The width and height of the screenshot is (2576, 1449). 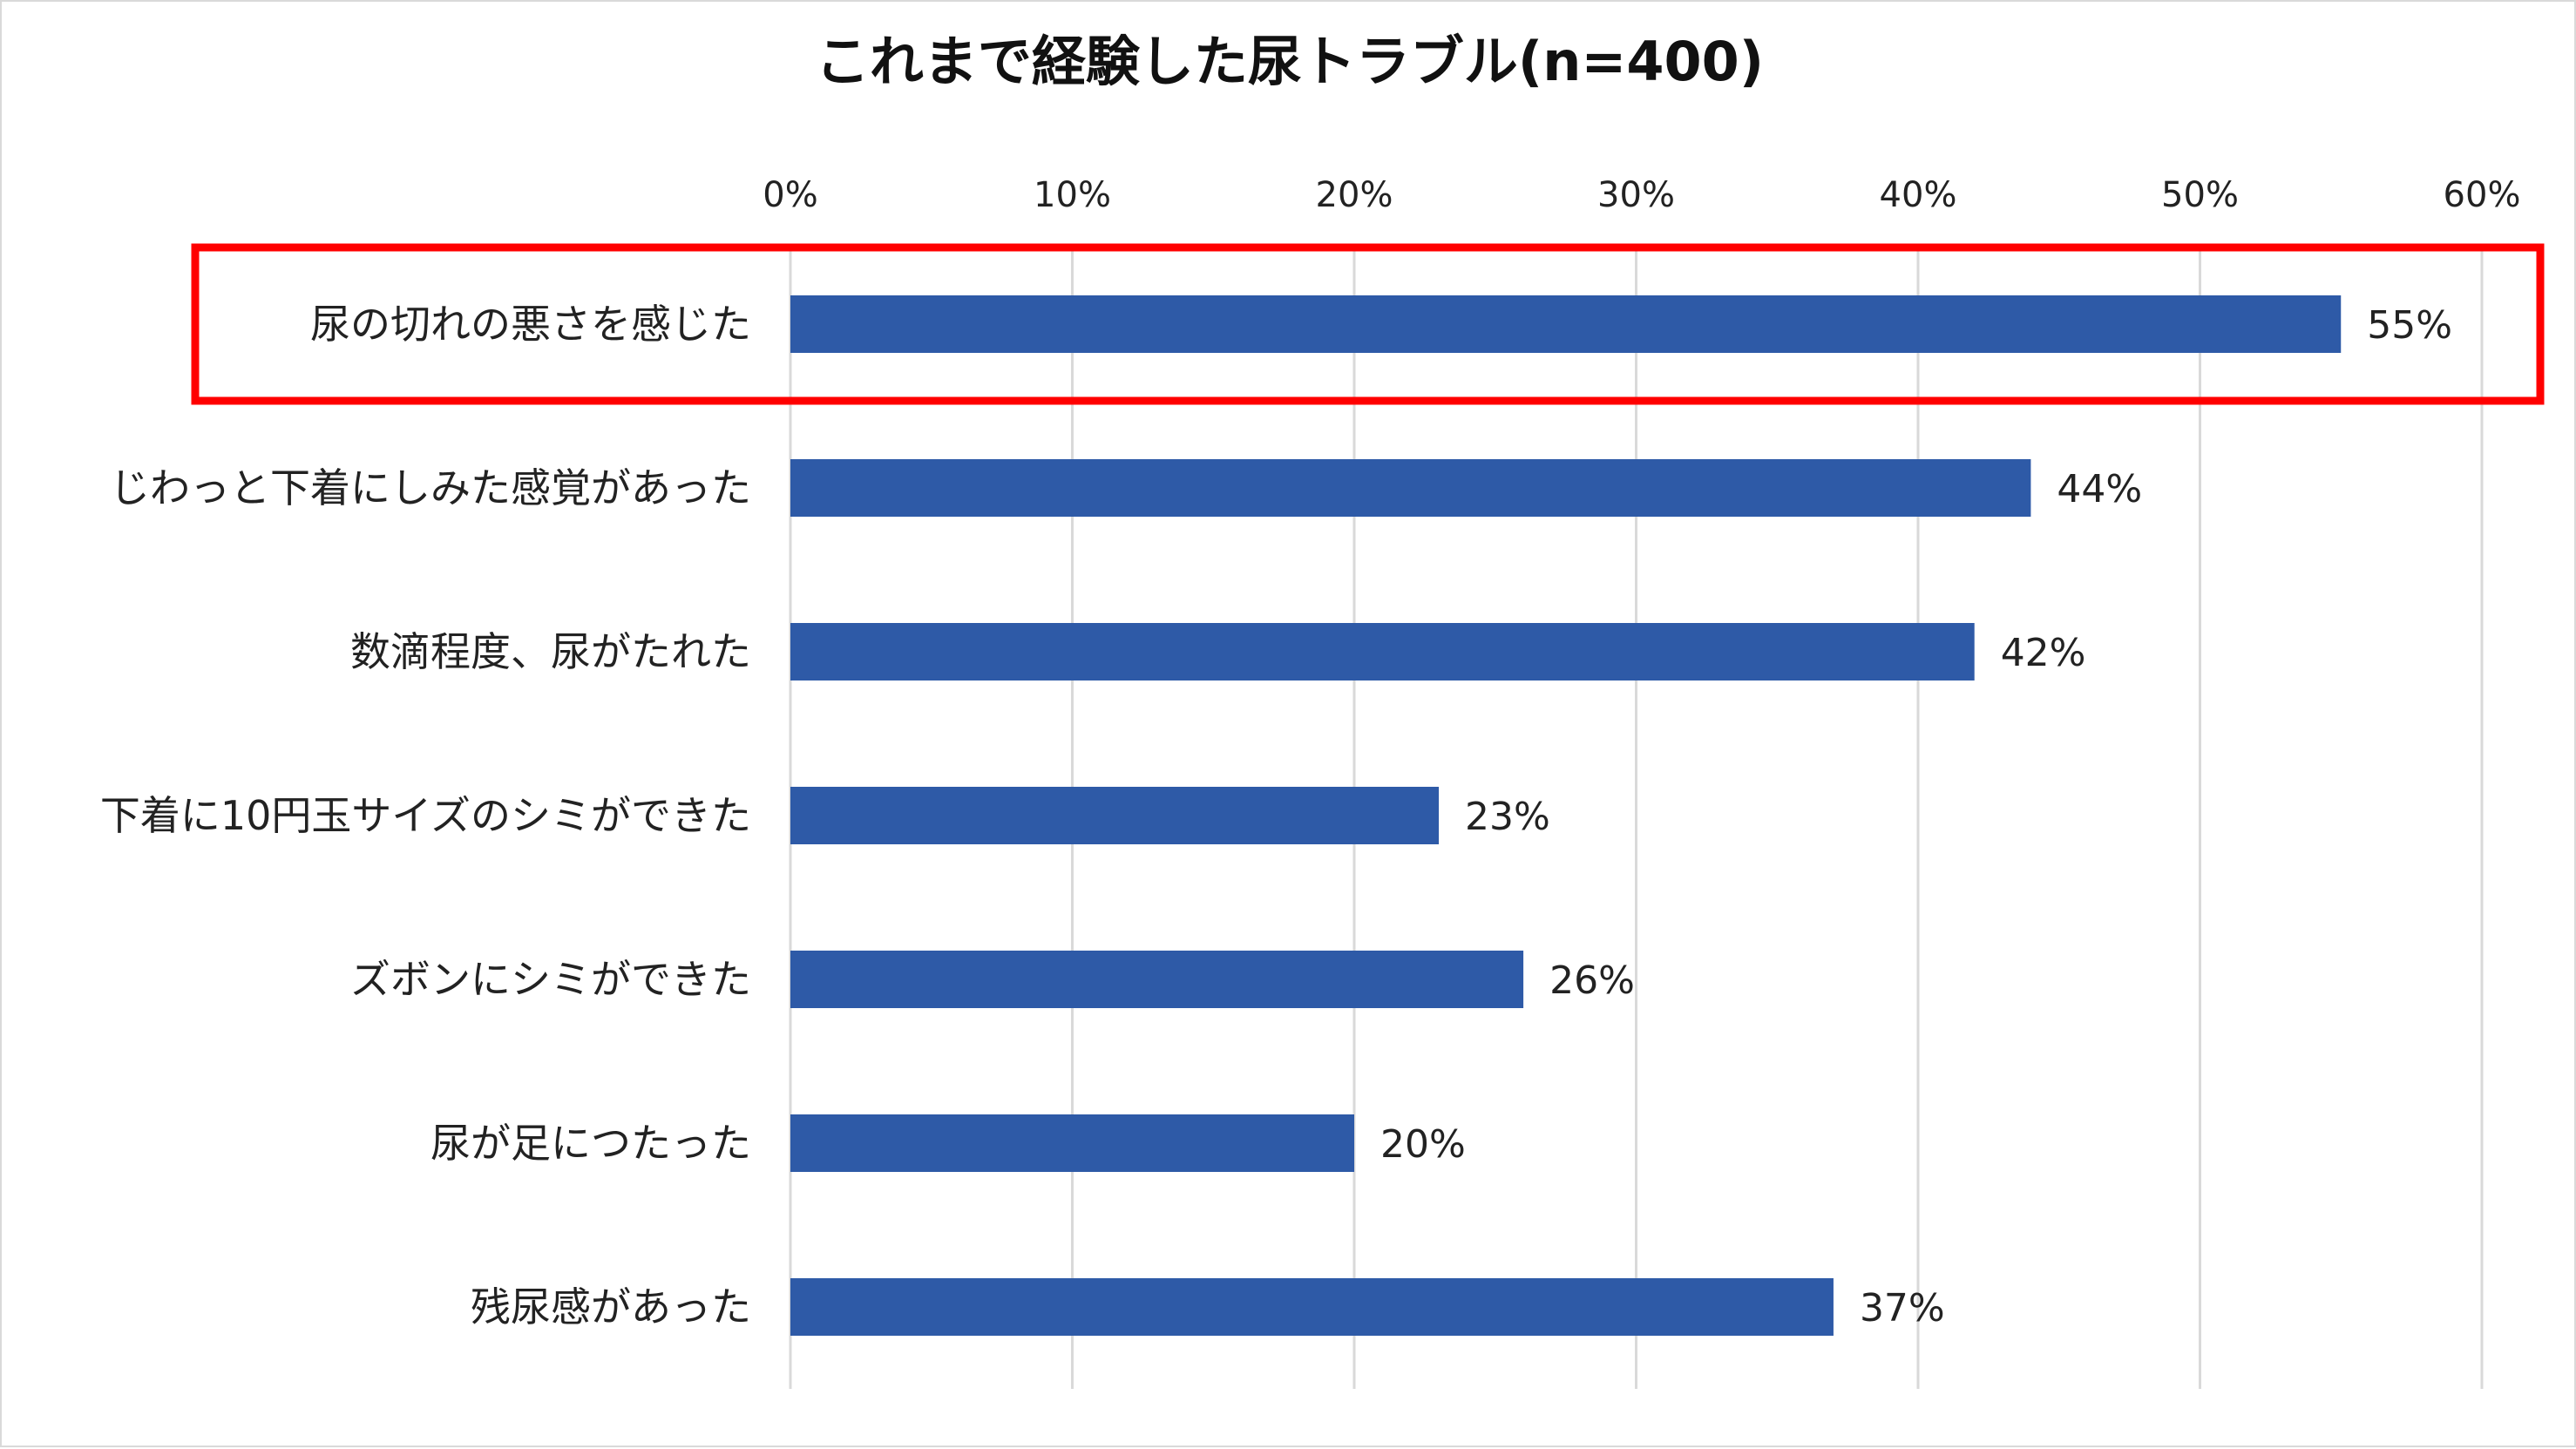 I want to click on data-label: 42%, so click(x=2044, y=653).